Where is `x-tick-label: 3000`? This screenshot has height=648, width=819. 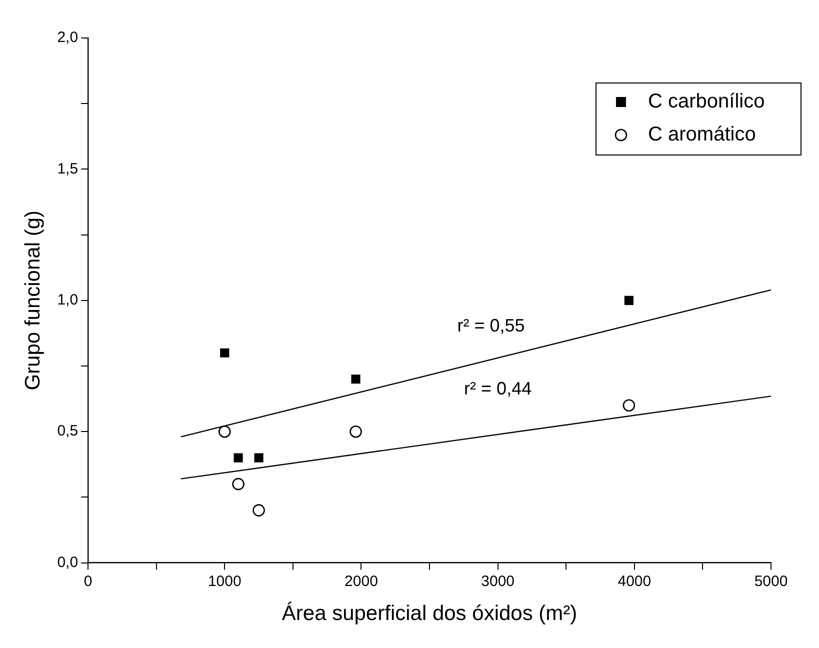
x-tick-label: 3000 is located at coordinates (498, 581).